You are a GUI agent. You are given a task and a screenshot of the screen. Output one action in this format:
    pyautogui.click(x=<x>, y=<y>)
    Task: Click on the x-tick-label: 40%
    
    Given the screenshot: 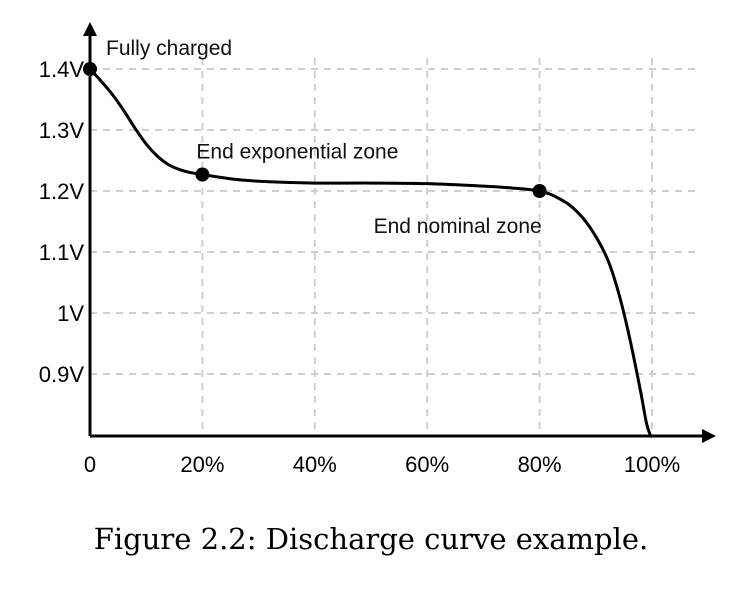 What is the action you would take?
    pyautogui.click(x=315, y=464)
    